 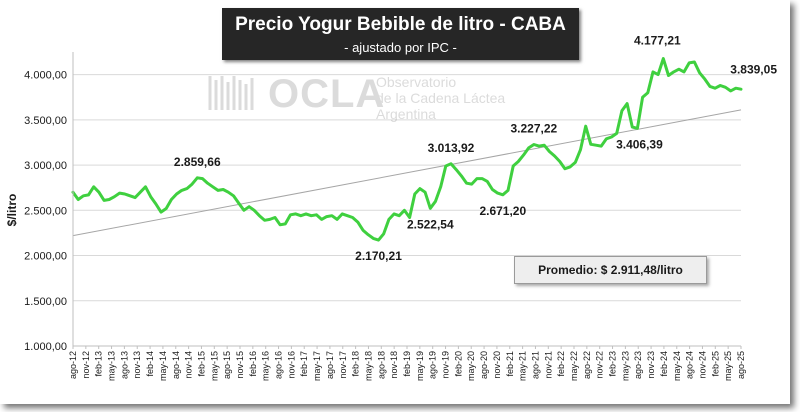 I want to click on x-tick-label: ago-20, so click(x=484, y=365).